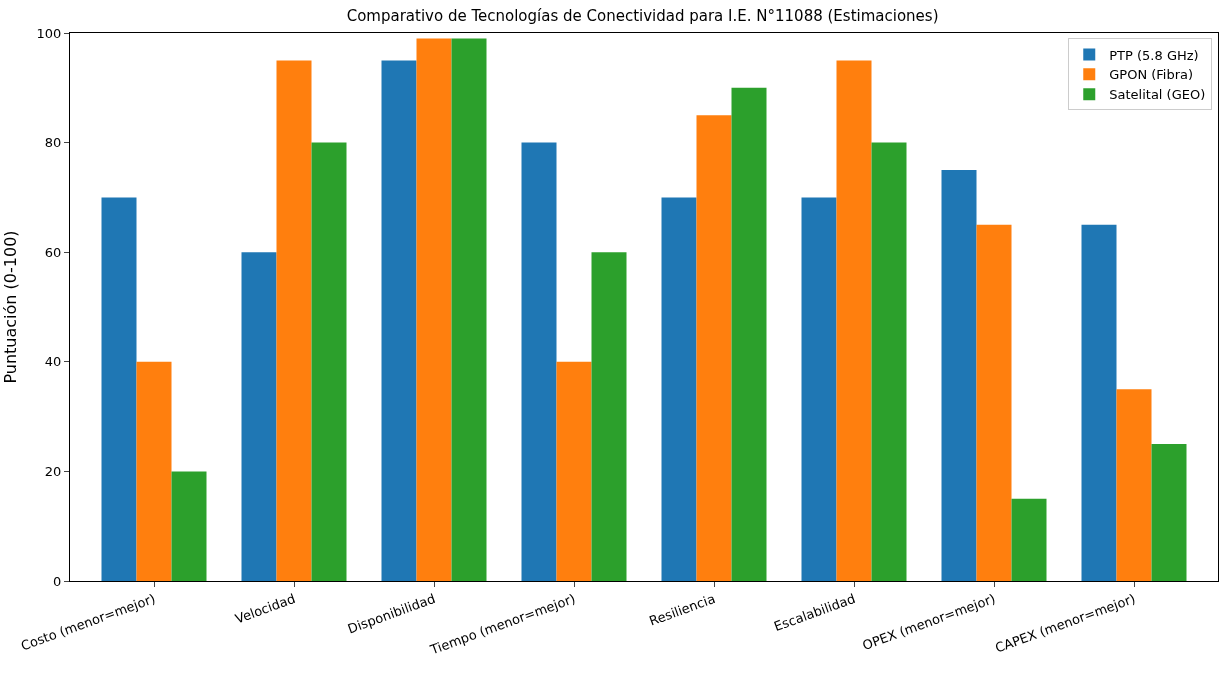 The height and width of the screenshot is (675, 1224). What do you see at coordinates (1157, 95) in the screenshot?
I see `legend-label: Satelital (GEO)` at bounding box center [1157, 95].